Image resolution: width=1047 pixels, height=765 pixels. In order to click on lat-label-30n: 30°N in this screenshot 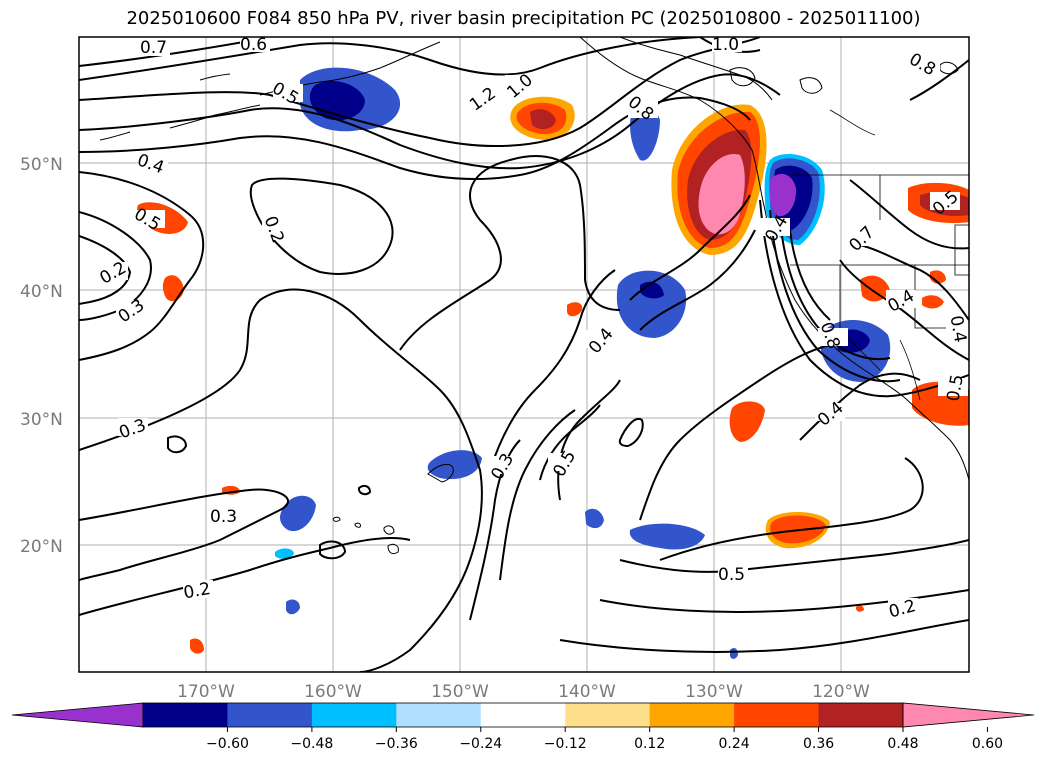, I will do `click(41, 420)`.